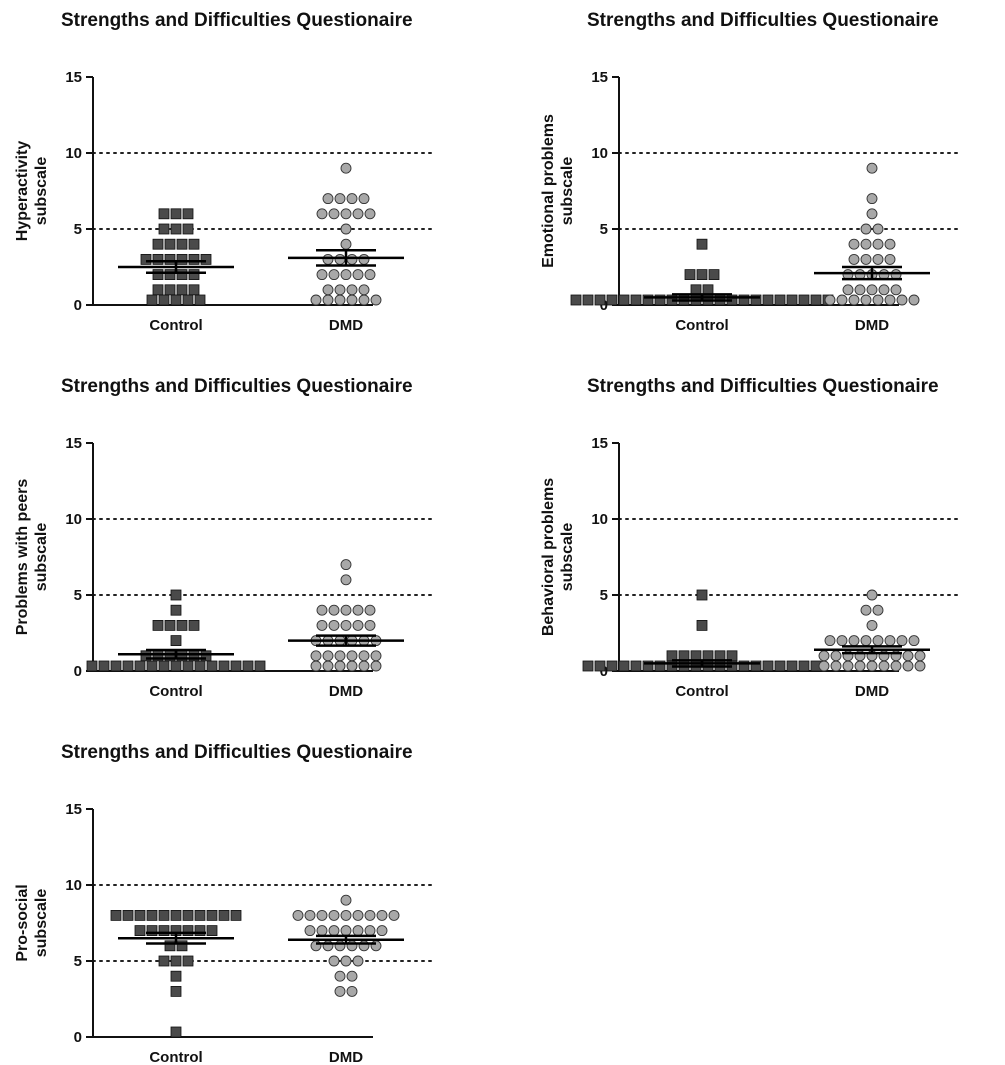 The width and height of the screenshot is (1005, 1065). I want to click on y-axis-label: Problems with peers, so click(22, 557).